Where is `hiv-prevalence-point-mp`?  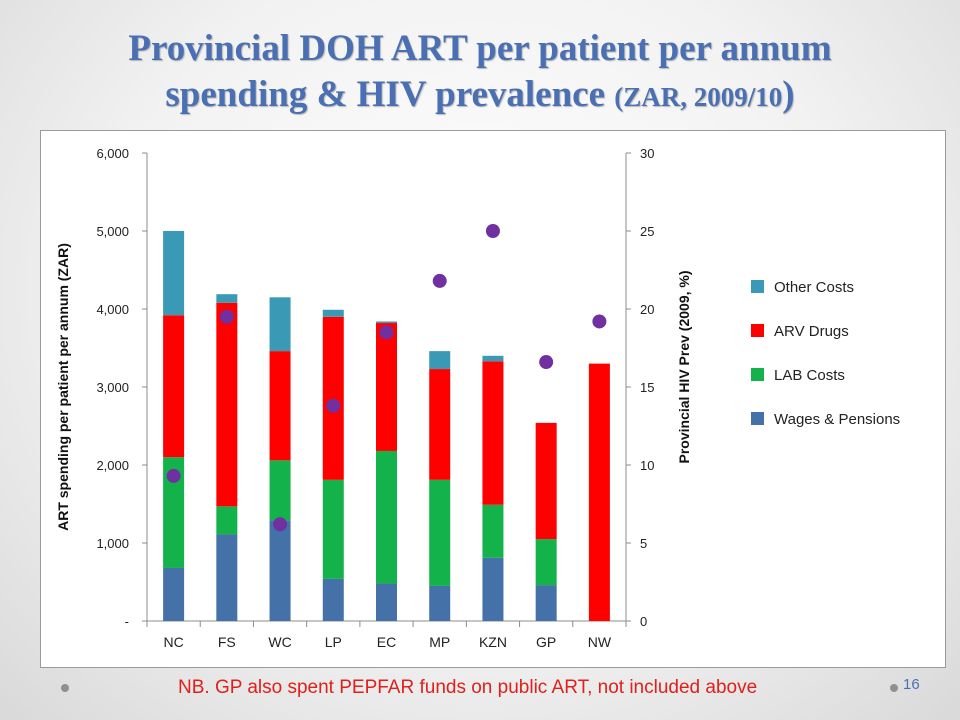
hiv-prevalence-point-mp is located at coordinates (439, 280).